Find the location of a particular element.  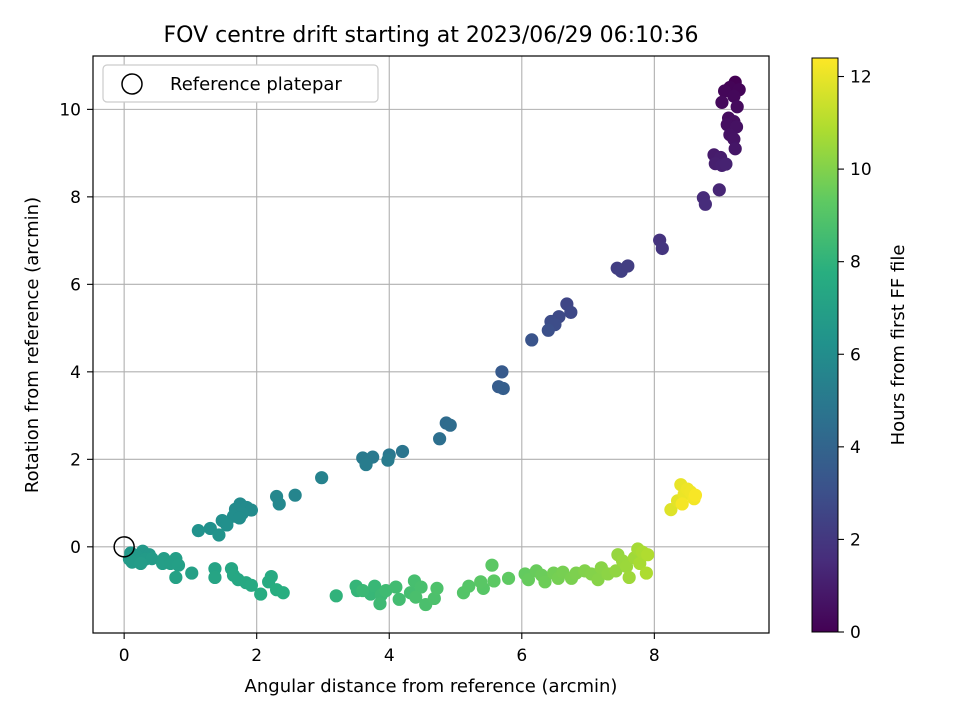

x-tick-label: 6 is located at coordinates (521, 656).